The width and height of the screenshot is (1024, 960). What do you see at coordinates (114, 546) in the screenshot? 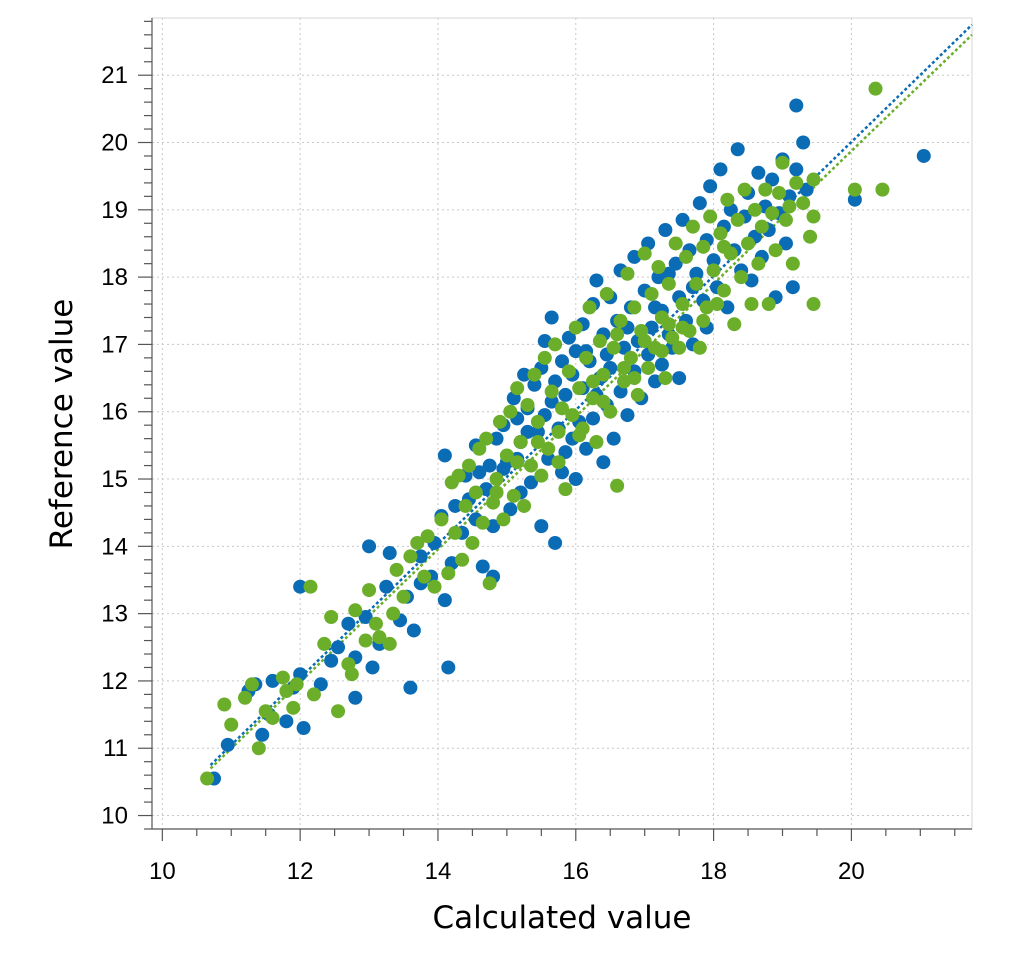
I see `y-tick-label: 14` at bounding box center [114, 546].